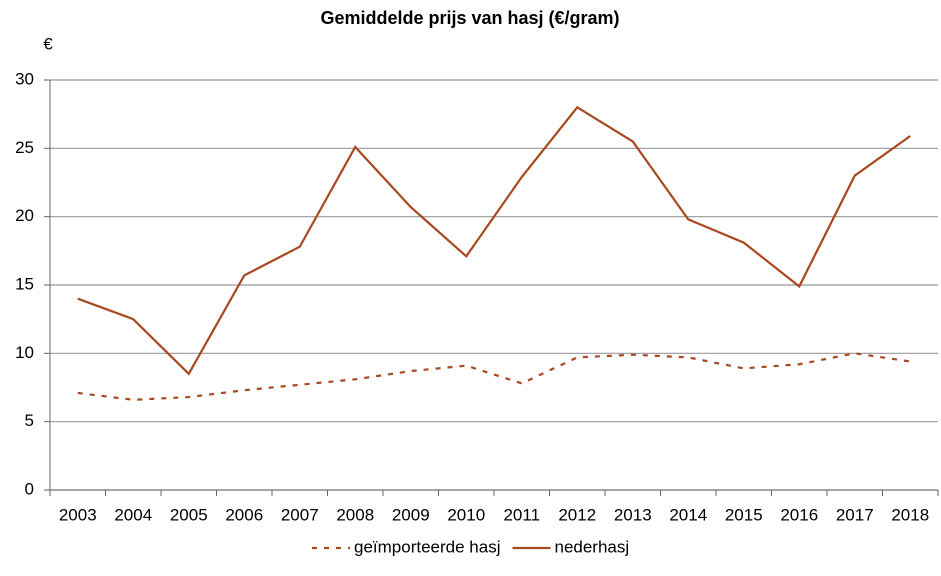  What do you see at coordinates (688, 514) in the screenshot?
I see `x-tick-label: 2014` at bounding box center [688, 514].